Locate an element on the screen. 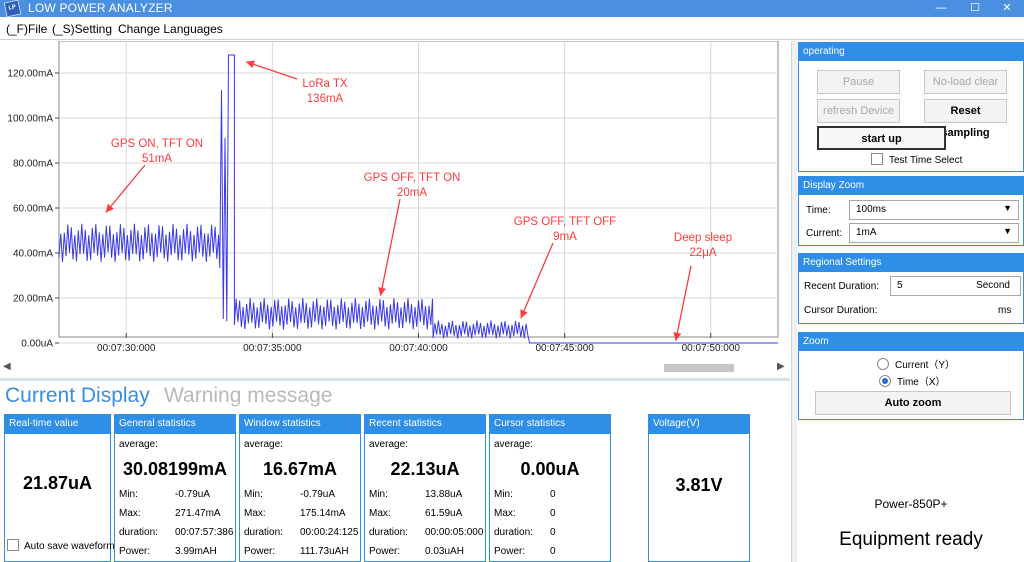 Image resolution: width=1024 pixels, height=562 pixels. y-tick-label: 20.00mA is located at coordinates (33, 299).